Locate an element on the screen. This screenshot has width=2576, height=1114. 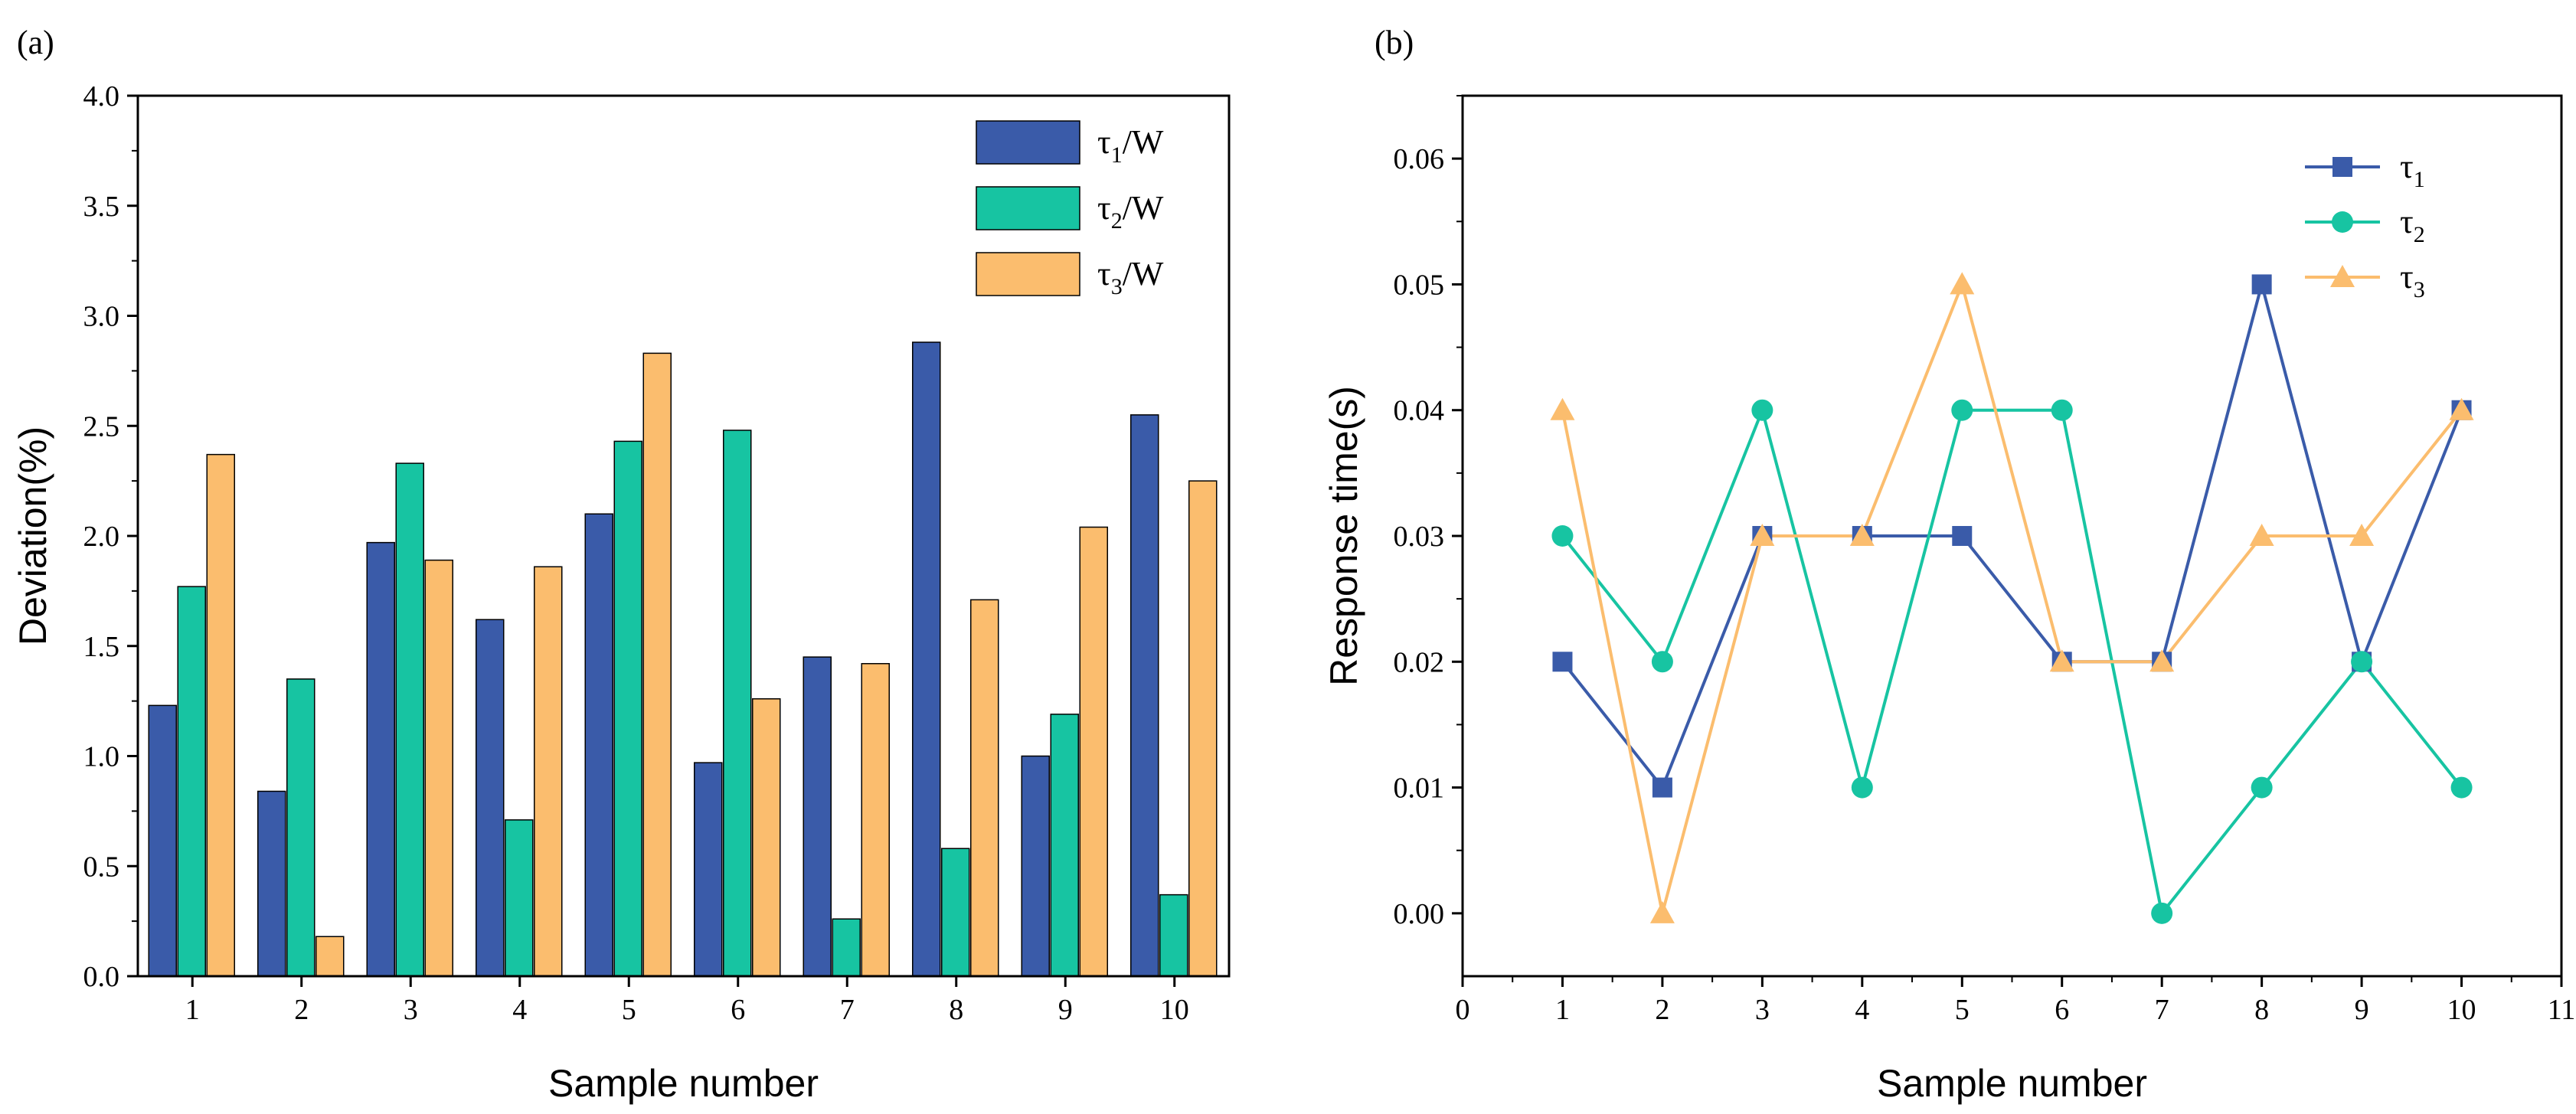
legend-marker-series3 is located at coordinates (2342, 276).